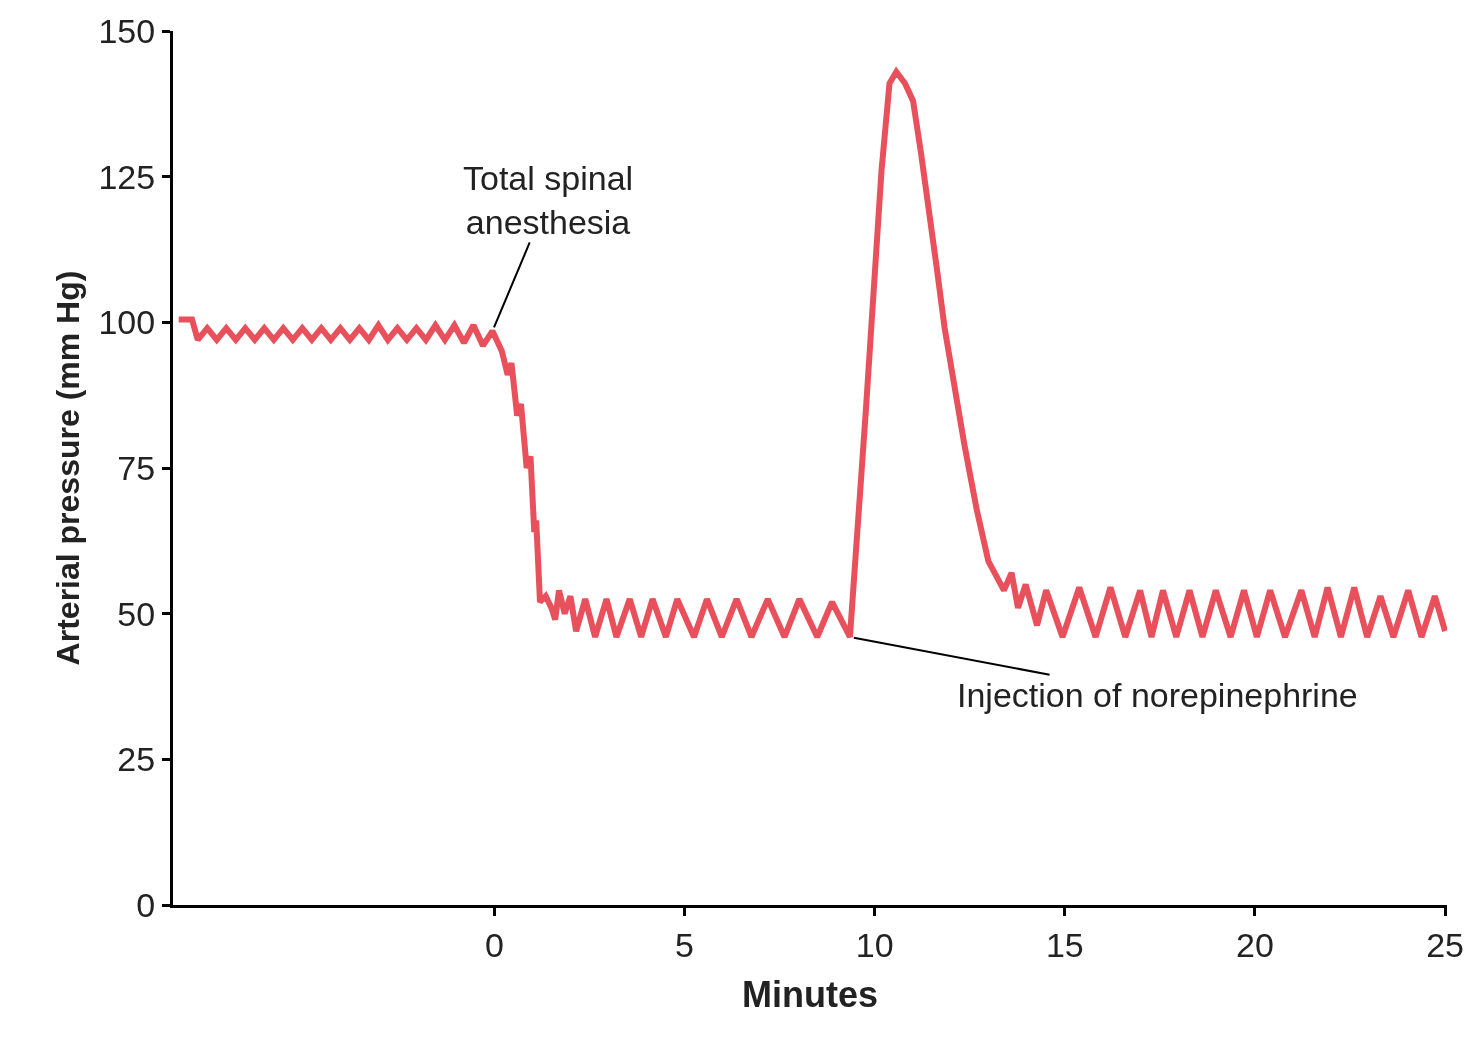 This screenshot has height=1037, width=1476. What do you see at coordinates (1157, 695) in the screenshot?
I see `annotation: Injection of norepinephrine` at bounding box center [1157, 695].